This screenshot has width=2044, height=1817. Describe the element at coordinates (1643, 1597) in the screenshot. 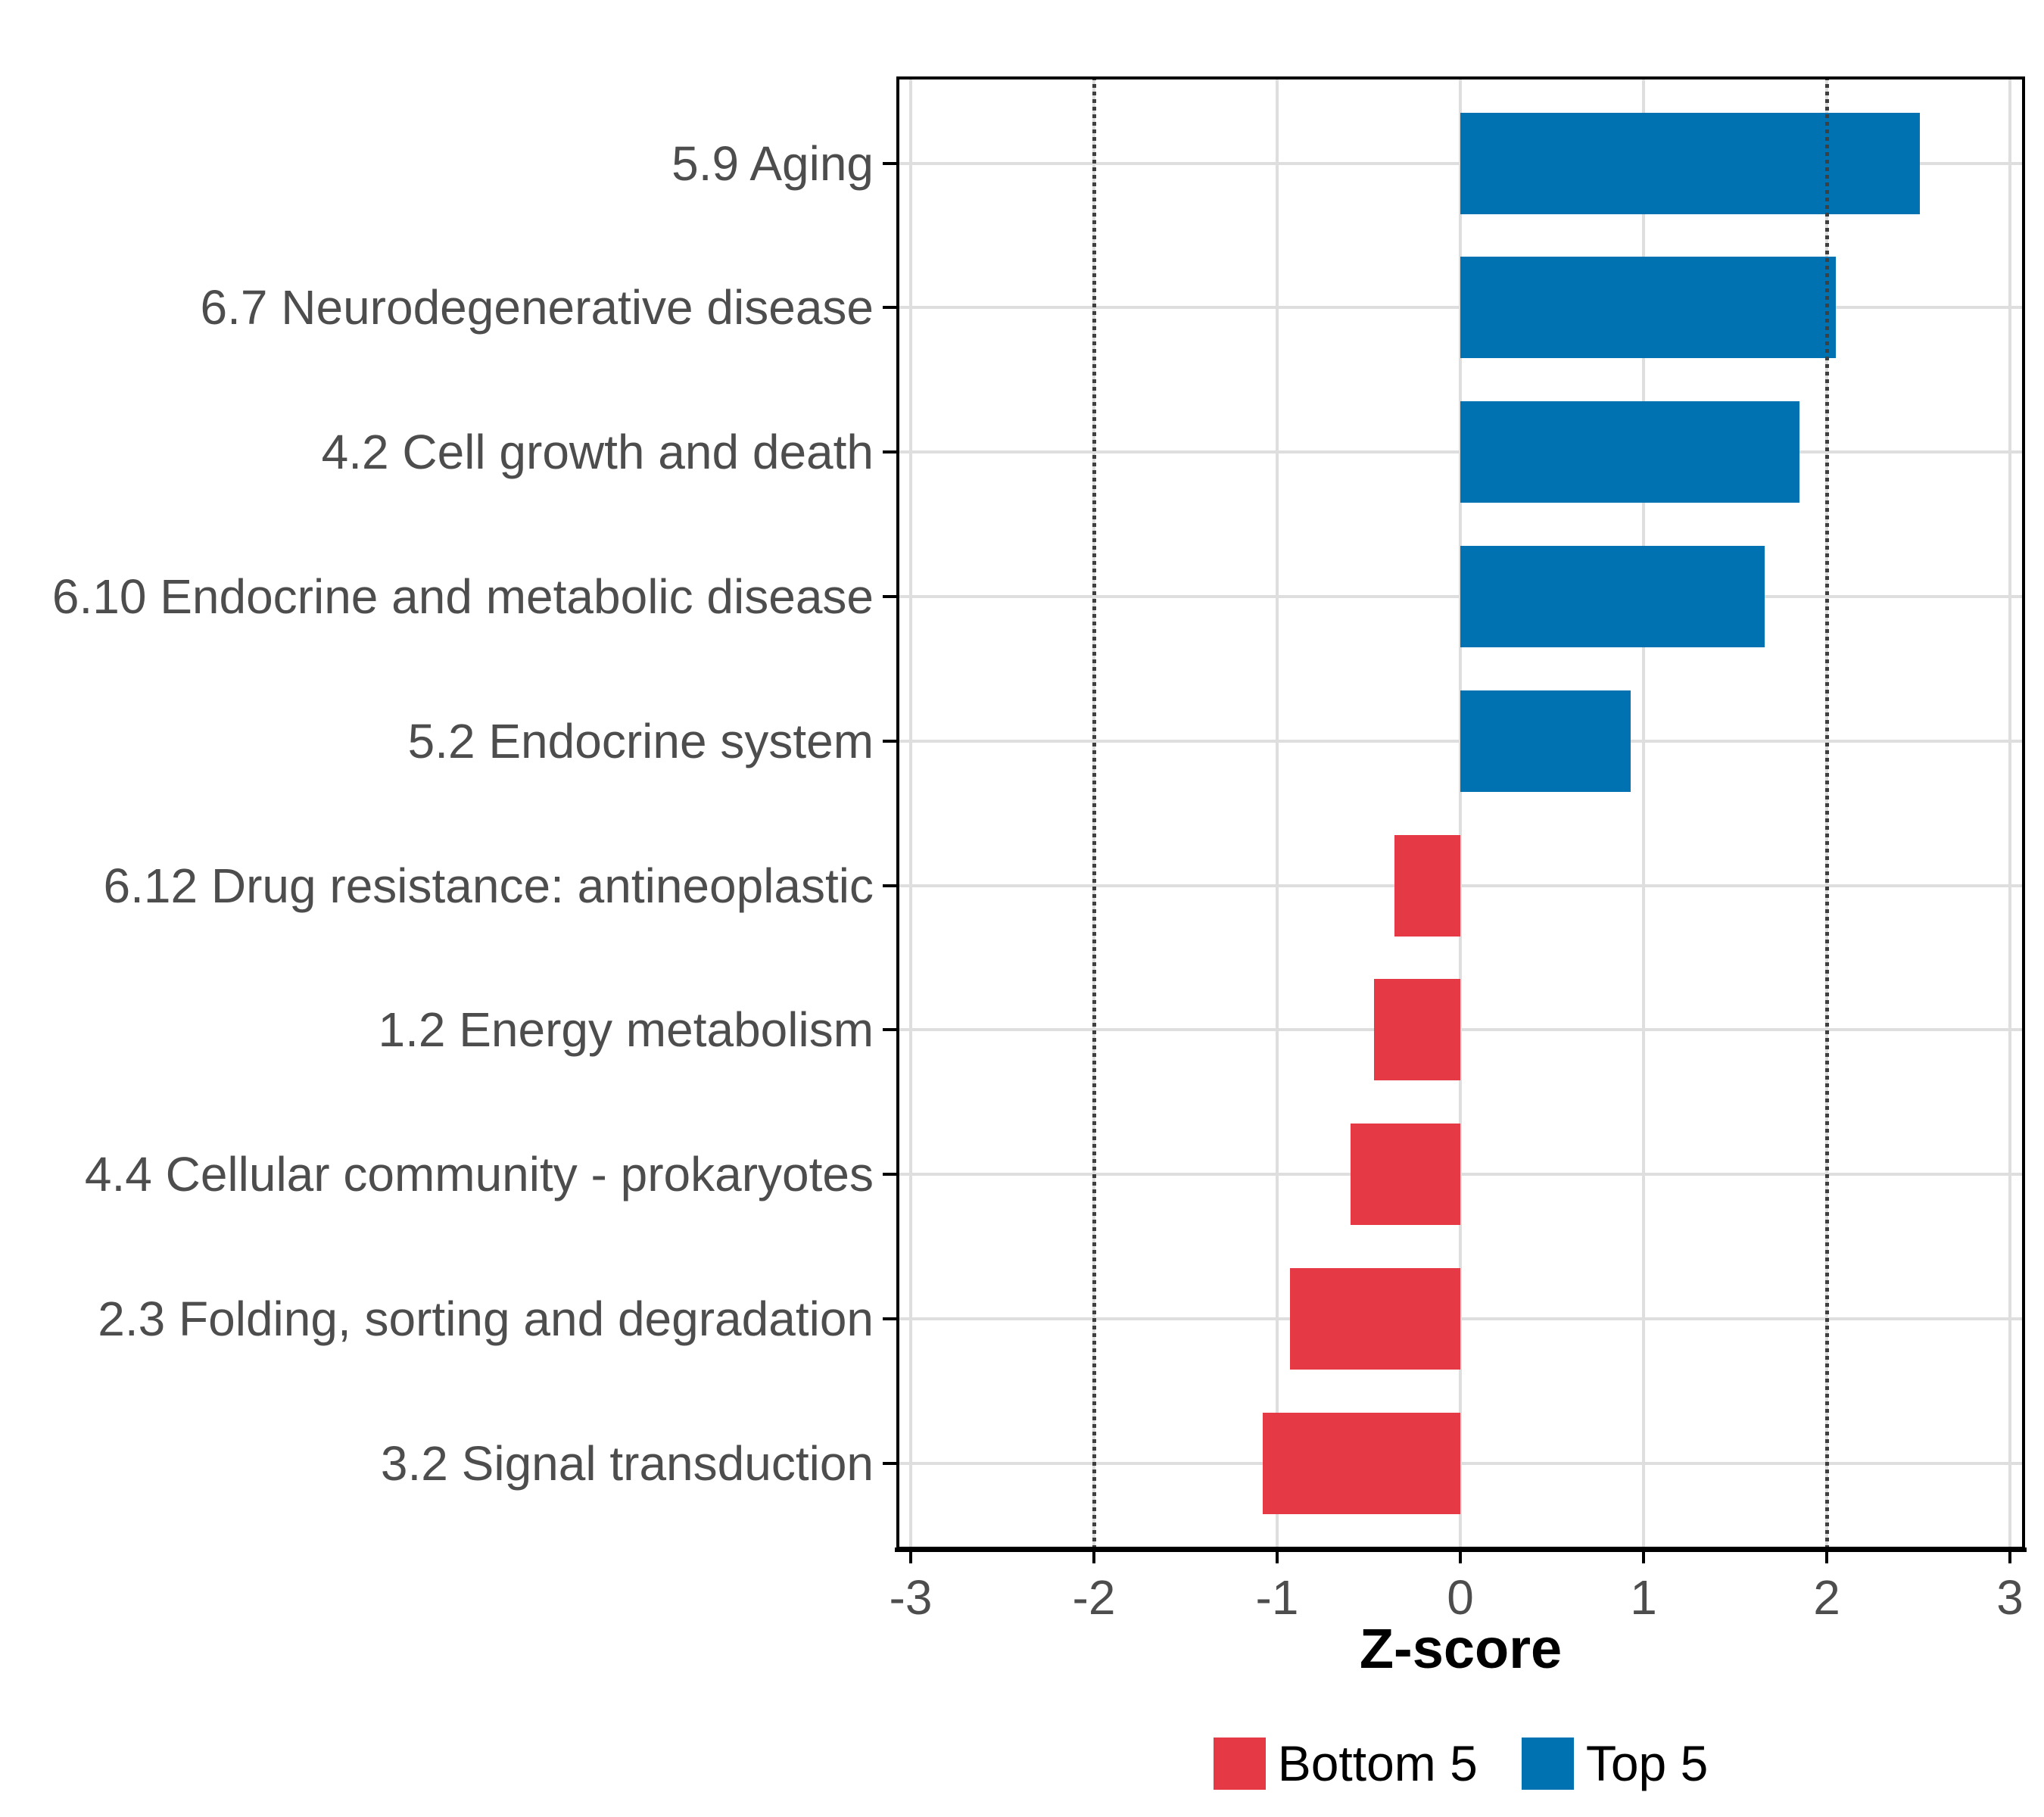

I see `x-tick-label: 1` at that location.